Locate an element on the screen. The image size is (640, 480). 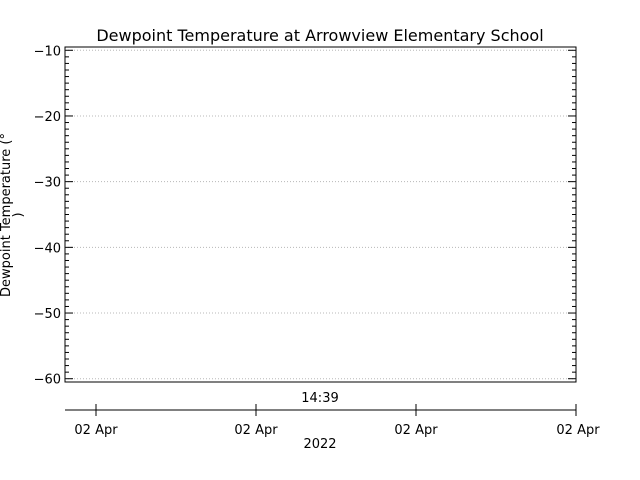
y-axis-label-line1: Dewpoint Temperature (° is located at coordinates (7, 215).